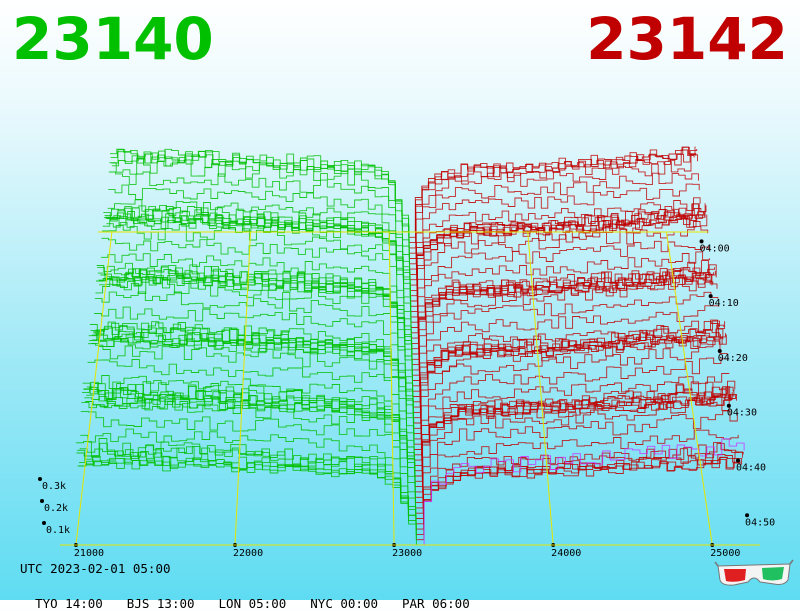  Describe the element at coordinates (436, 603) in the screenshot. I see `clock-par: PAR 06:00` at that location.